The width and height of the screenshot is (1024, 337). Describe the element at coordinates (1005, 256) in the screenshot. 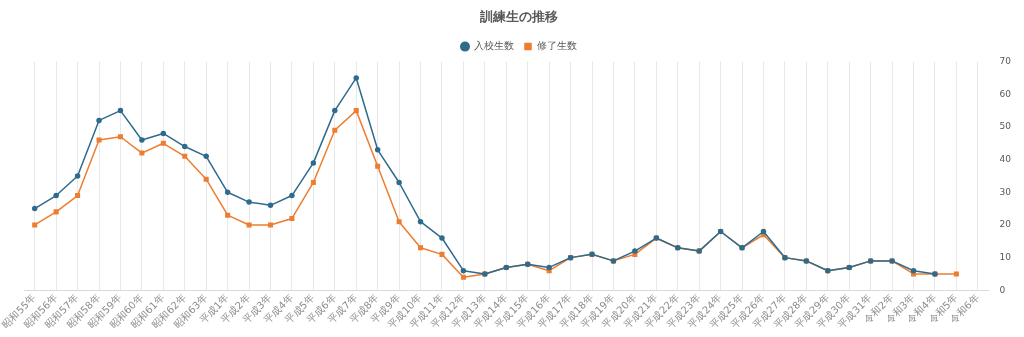

I see `y-tick-label: 10` at that location.